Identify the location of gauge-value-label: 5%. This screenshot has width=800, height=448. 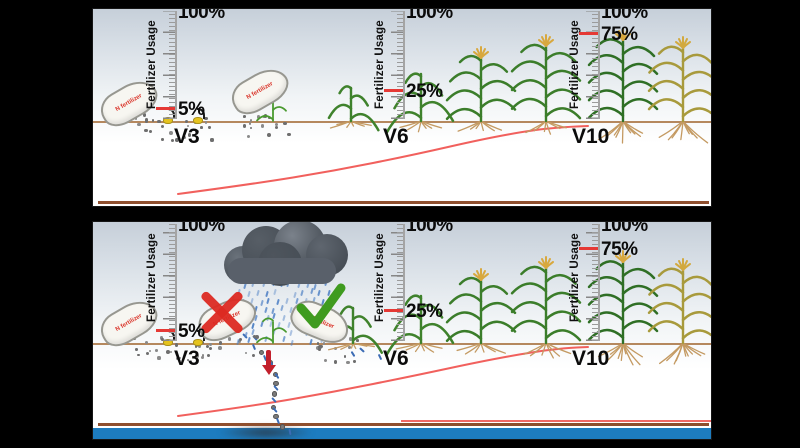
(191, 331).